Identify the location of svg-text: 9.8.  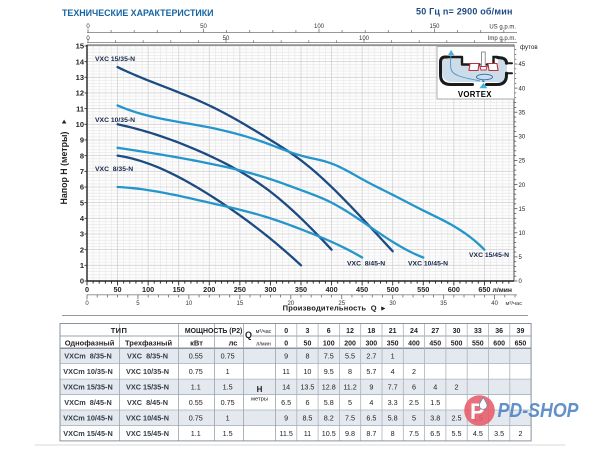
(350, 433).